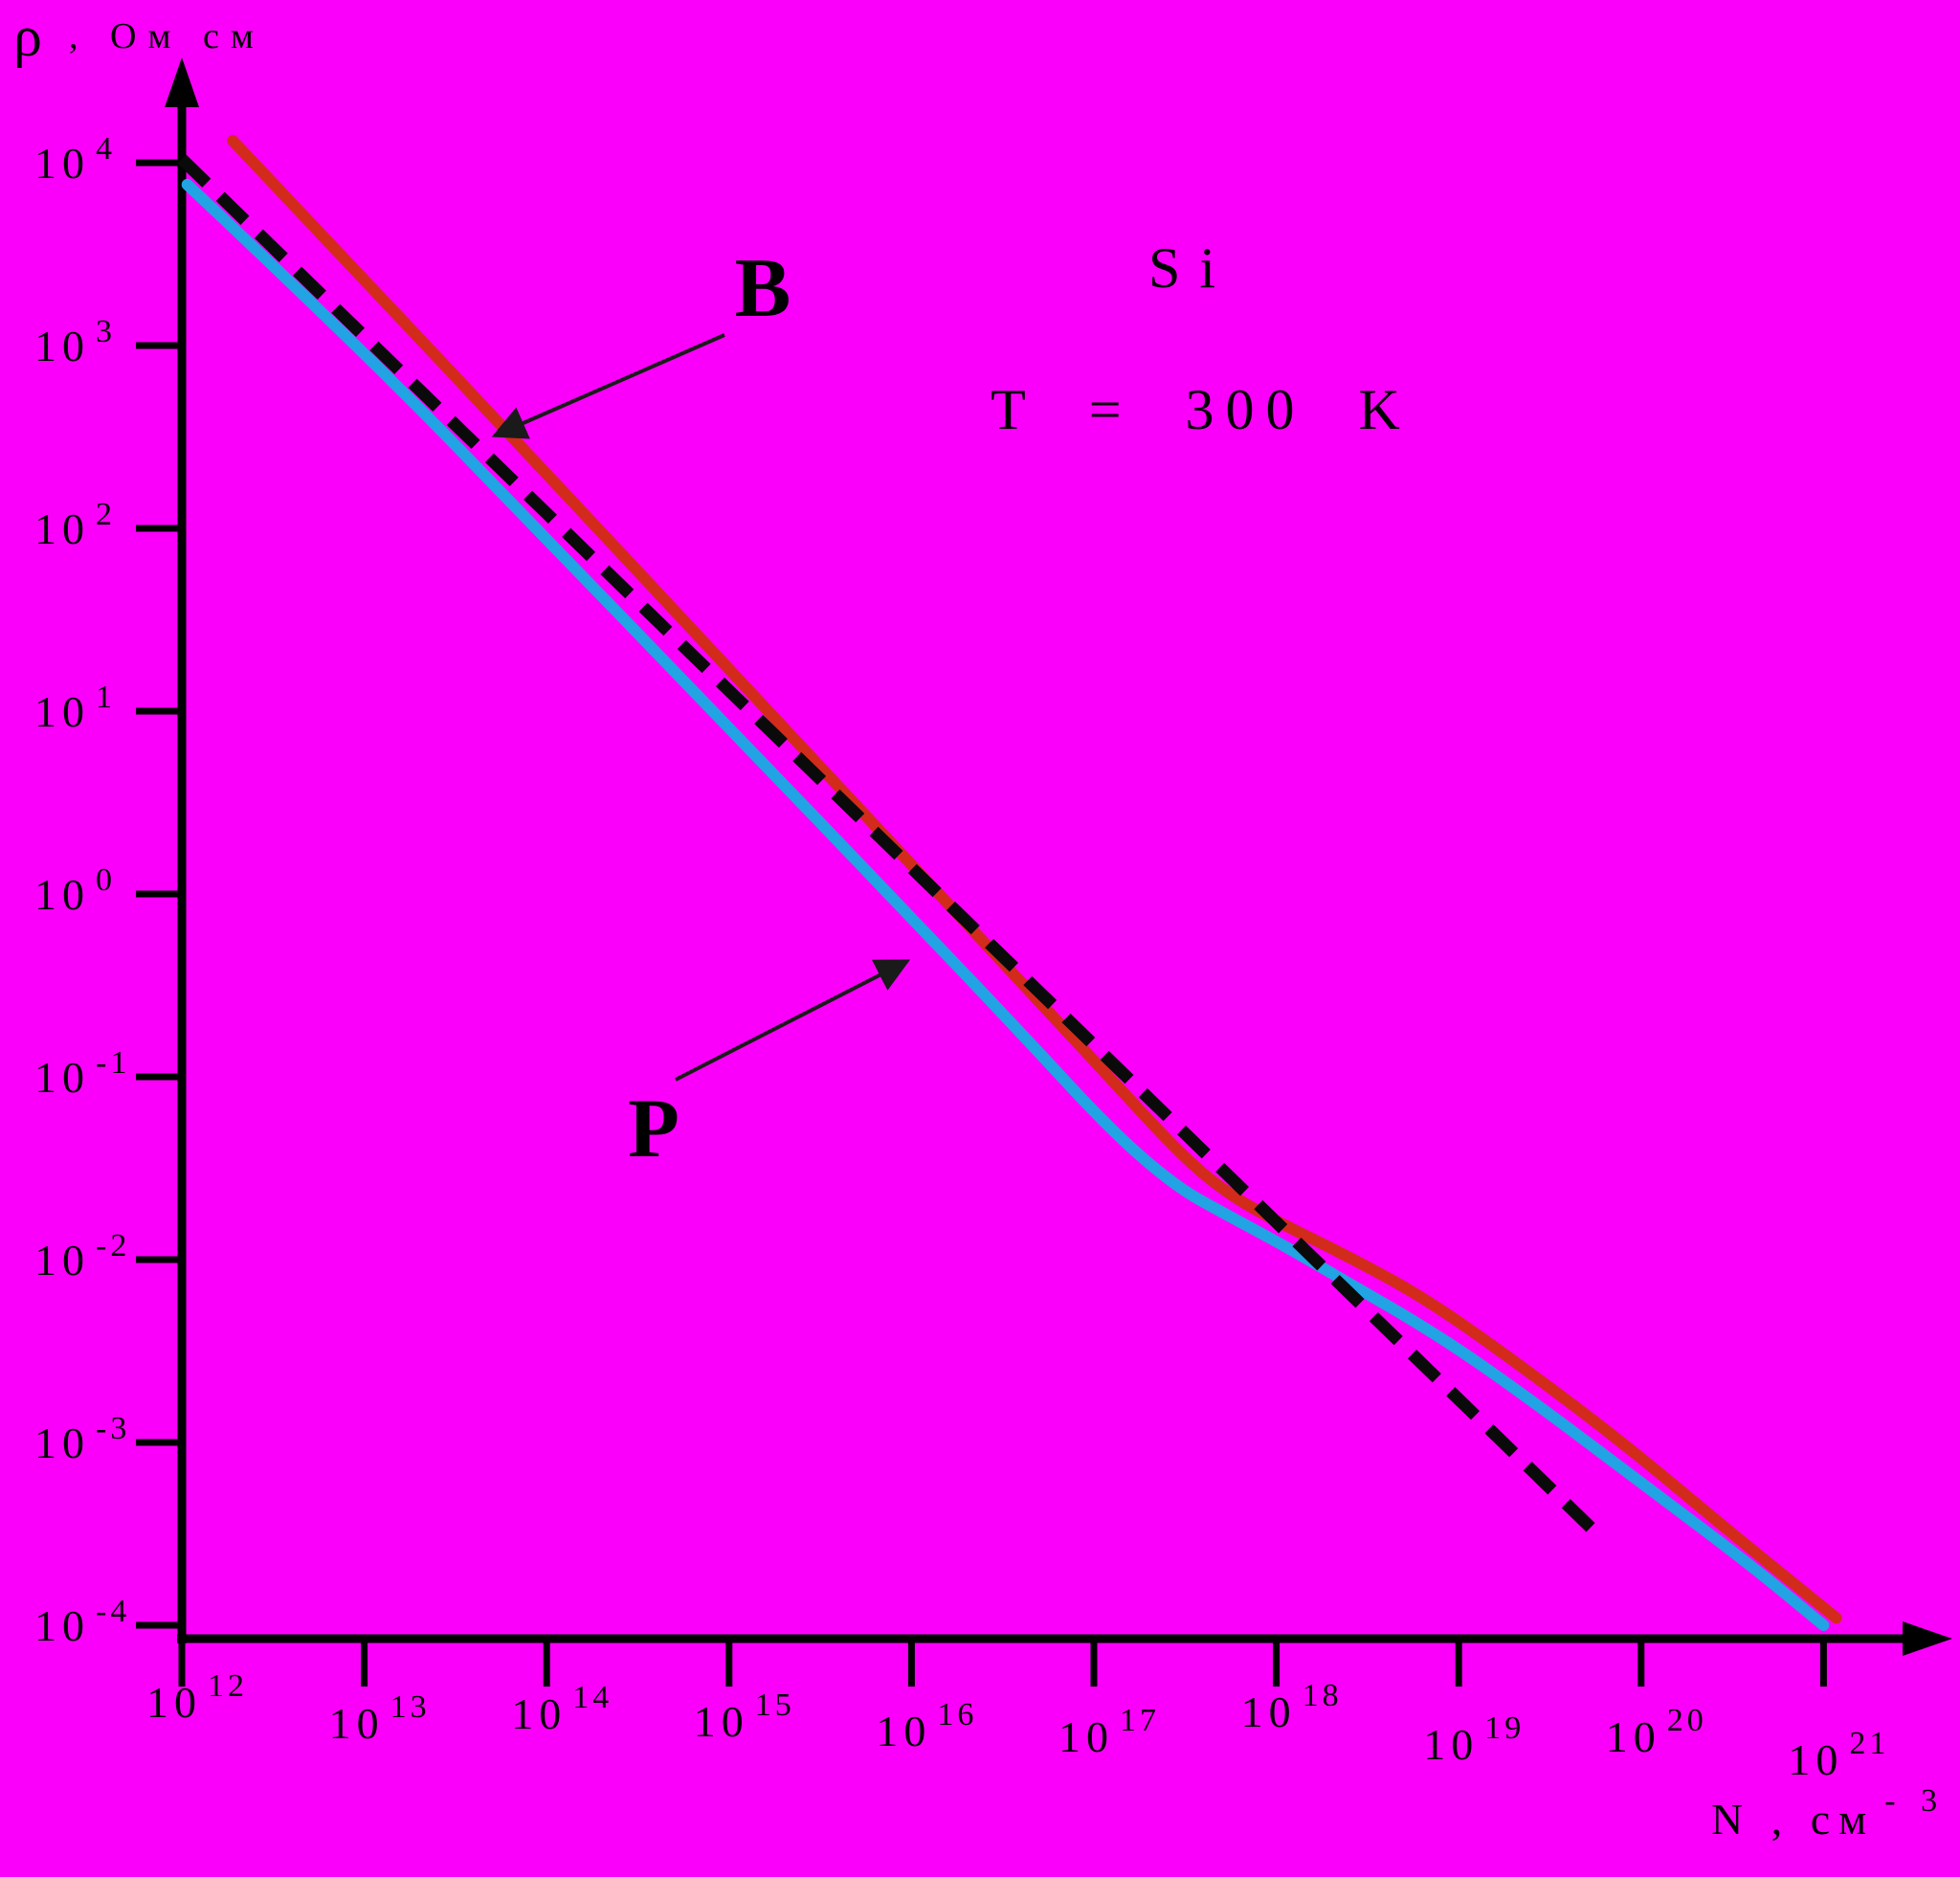 The width and height of the screenshot is (1960, 1877). Describe the element at coordinates (167, 36) in the screenshot. I see `y-axis-title-units: , Ом см` at that location.